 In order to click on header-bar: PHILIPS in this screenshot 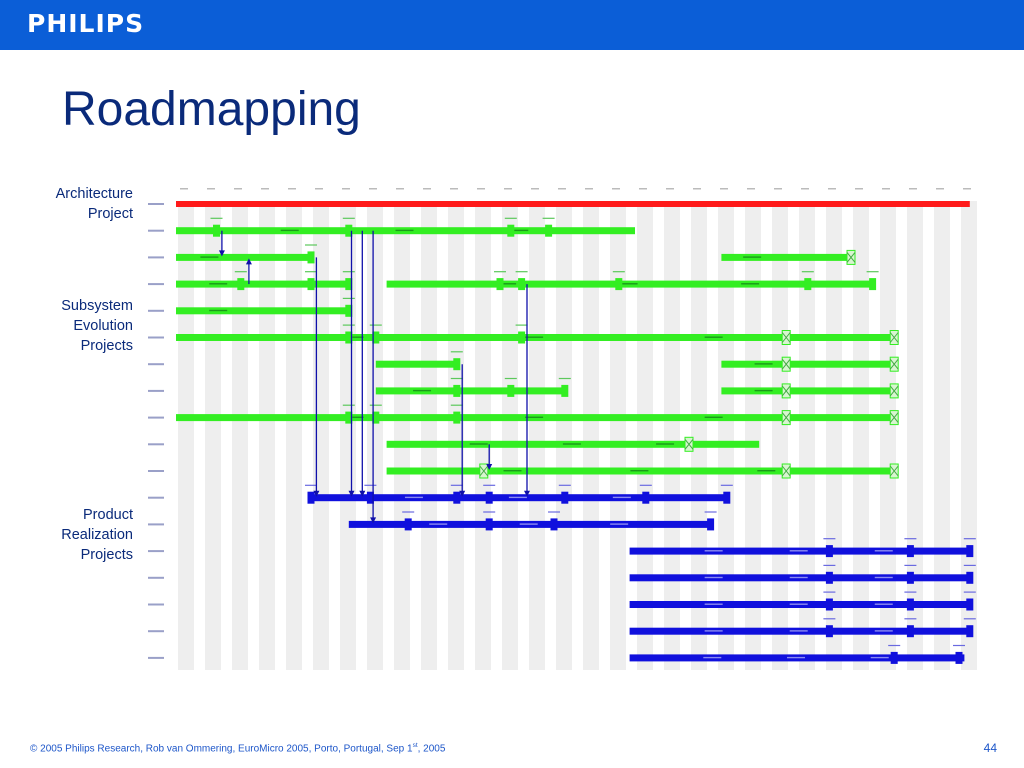, I will do `click(512, 25)`.